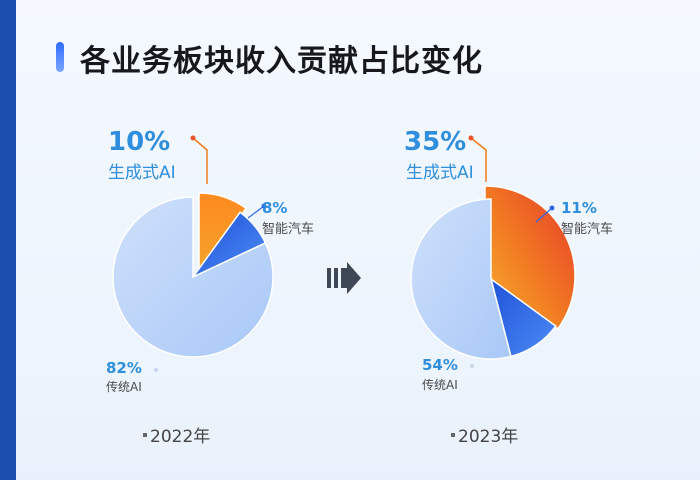  I want to click on data-label-generative-ai-2022: 10%, so click(139, 142).